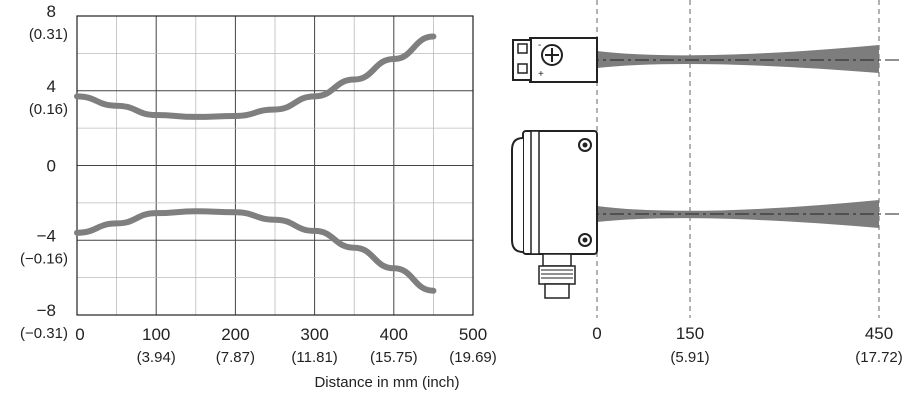 This screenshot has width=909, height=397. I want to click on y-tick-label: −8, so click(46, 310).